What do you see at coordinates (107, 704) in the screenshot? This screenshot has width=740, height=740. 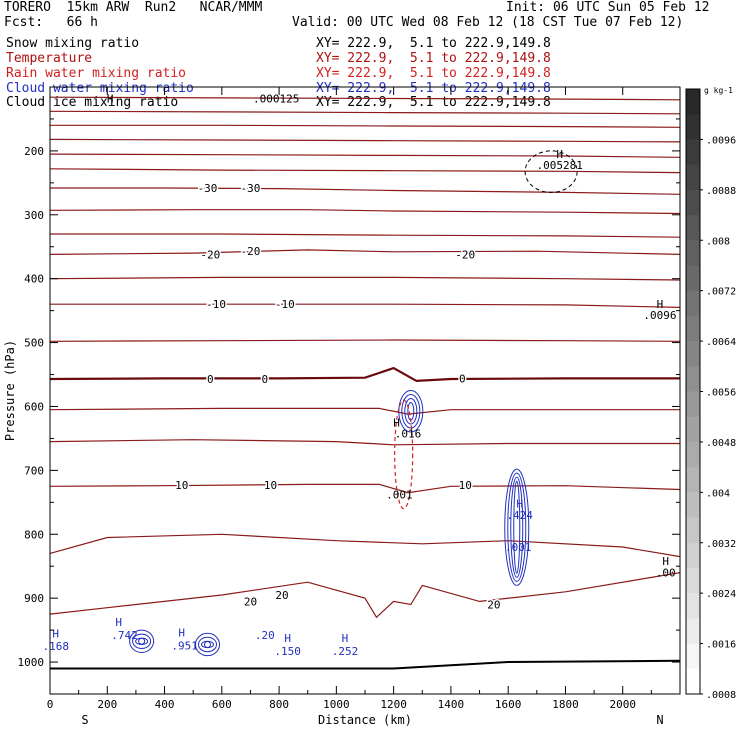 I see `x-tick-label: 200` at bounding box center [107, 704].